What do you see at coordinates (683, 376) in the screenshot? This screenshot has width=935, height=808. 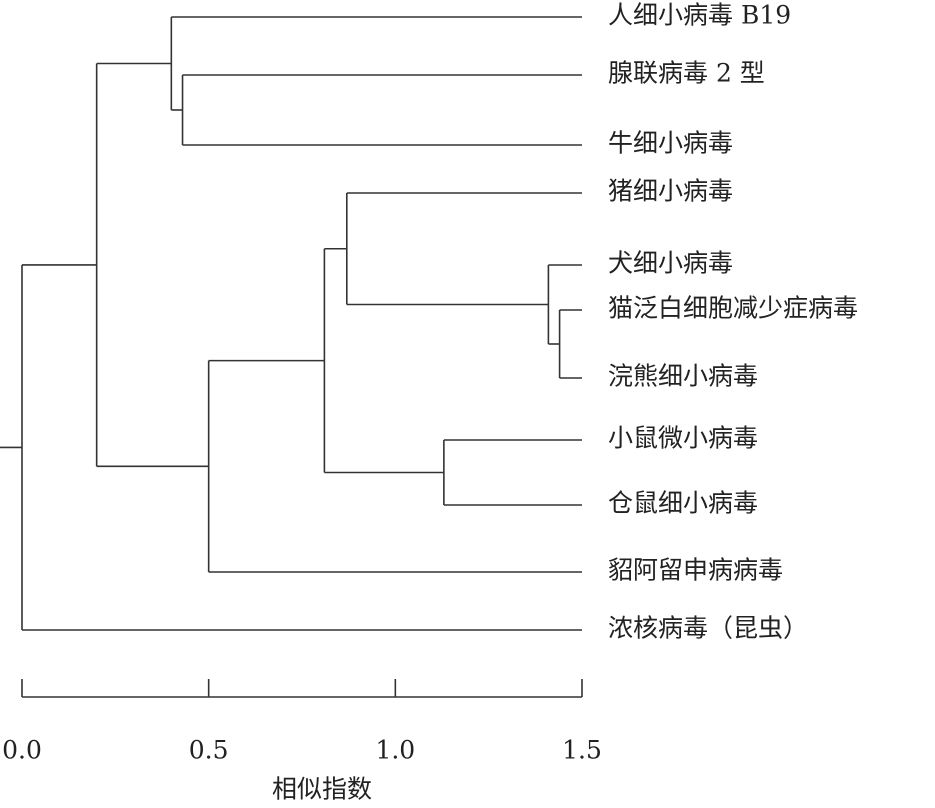 I see `leaf-label: 浣熊细小病毒` at bounding box center [683, 376].